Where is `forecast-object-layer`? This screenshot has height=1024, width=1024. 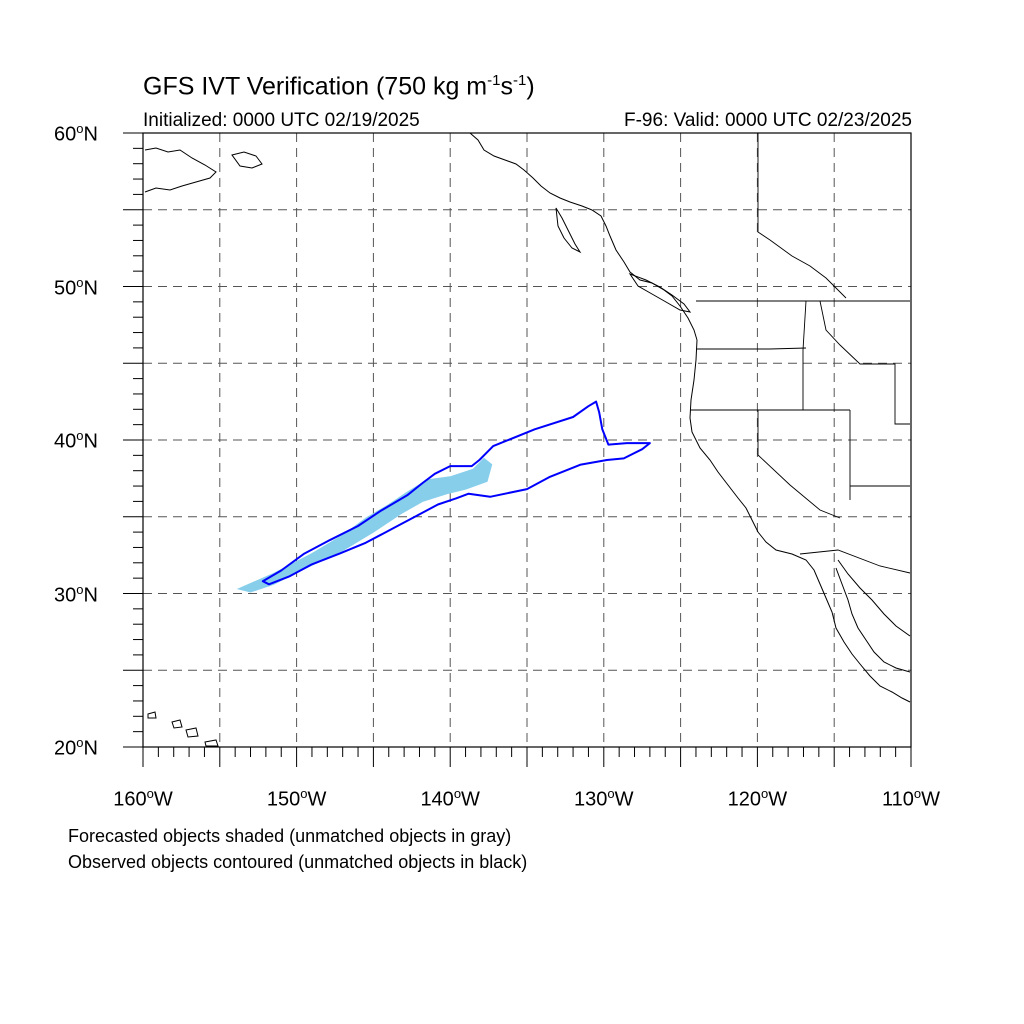
forecast-object-layer is located at coordinates (364, 525).